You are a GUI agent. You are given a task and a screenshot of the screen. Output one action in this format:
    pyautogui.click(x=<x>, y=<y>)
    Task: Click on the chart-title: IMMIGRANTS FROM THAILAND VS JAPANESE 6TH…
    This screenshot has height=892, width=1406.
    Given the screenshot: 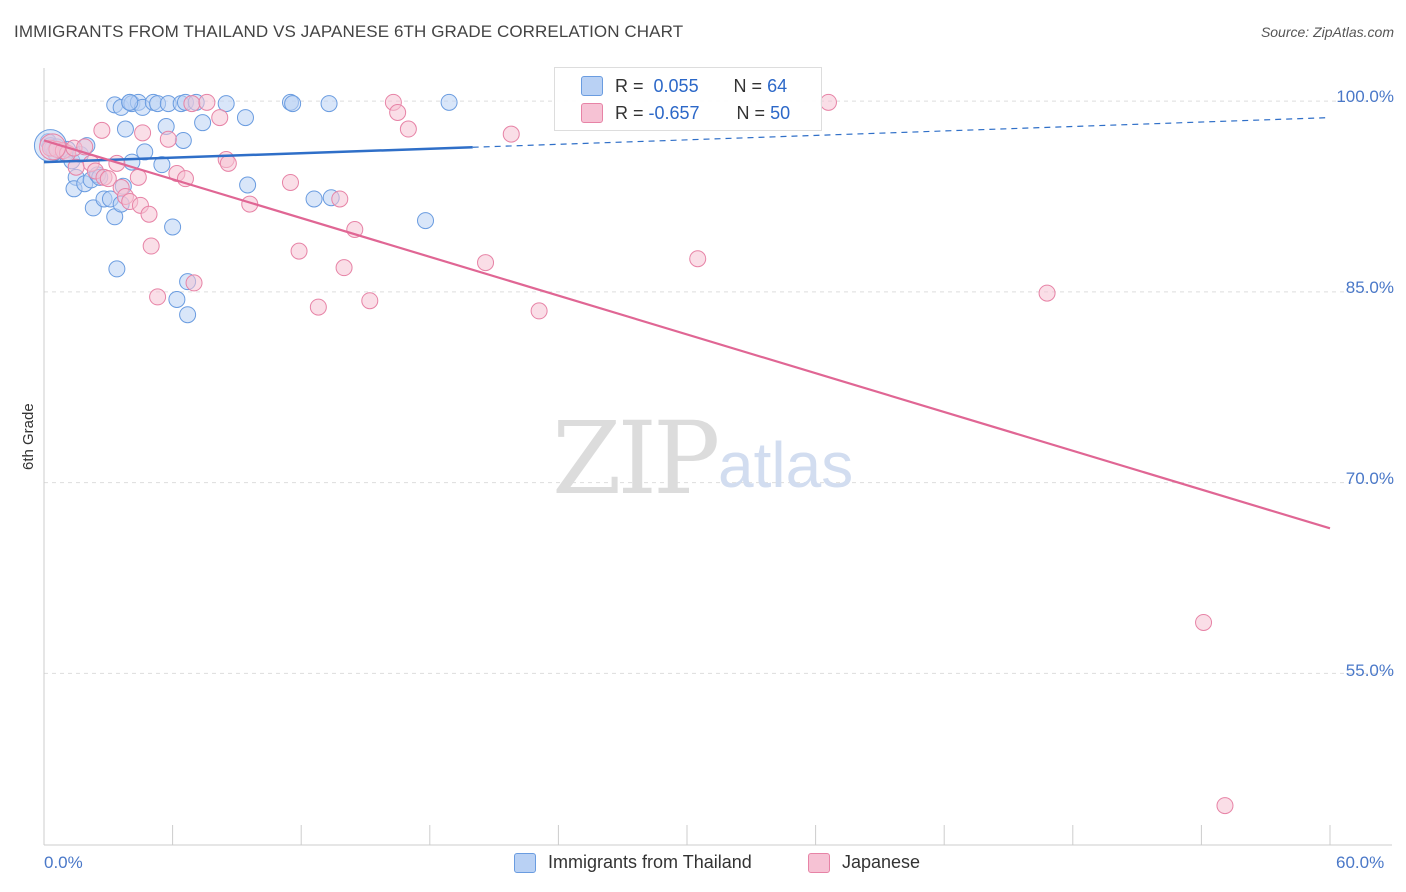 What is the action you would take?
    pyautogui.click(x=349, y=31)
    